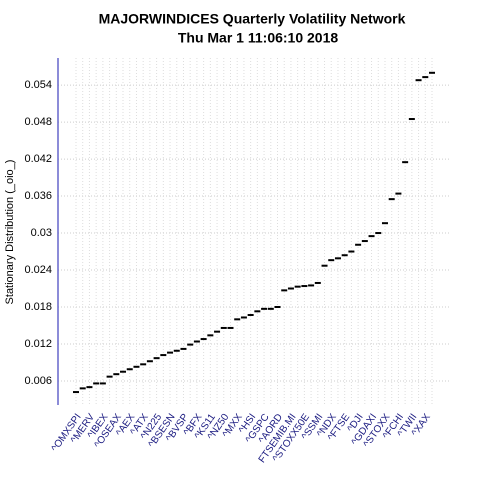  What do you see at coordinates (38, 381) in the screenshot?
I see `y-tick-label: 0.006` at bounding box center [38, 381].